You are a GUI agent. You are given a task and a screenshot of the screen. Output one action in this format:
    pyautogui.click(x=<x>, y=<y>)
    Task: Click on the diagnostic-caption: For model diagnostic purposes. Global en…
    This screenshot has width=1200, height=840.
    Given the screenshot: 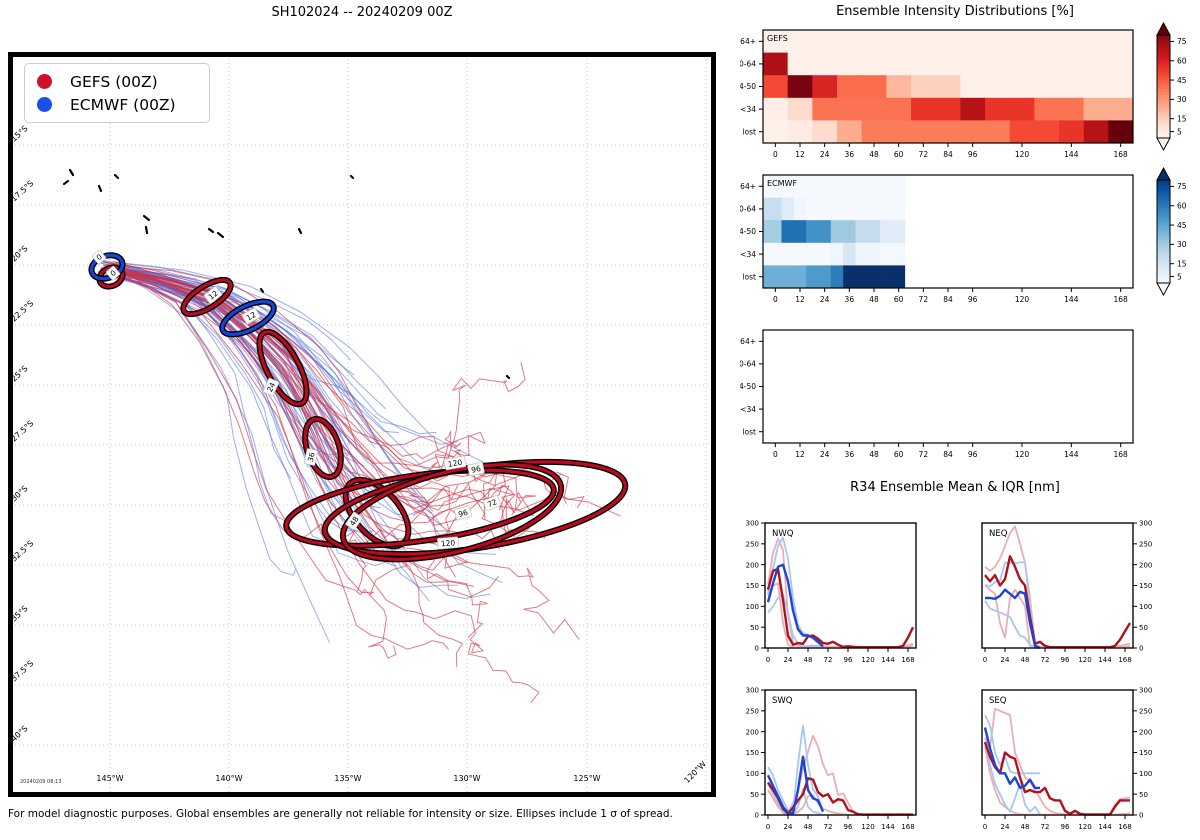 What is the action you would take?
    pyautogui.click(x=340, y=814)
    